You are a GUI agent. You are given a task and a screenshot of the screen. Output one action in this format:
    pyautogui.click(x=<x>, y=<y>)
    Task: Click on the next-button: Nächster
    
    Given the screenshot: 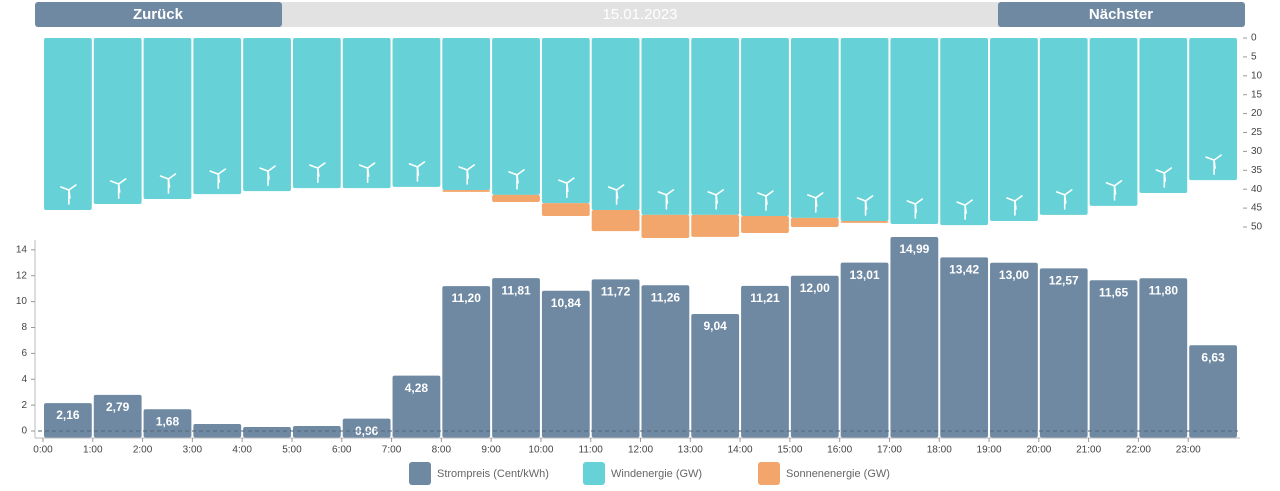 What is the action you would take?
    pyautogui.click(x=1121, y=14)
    